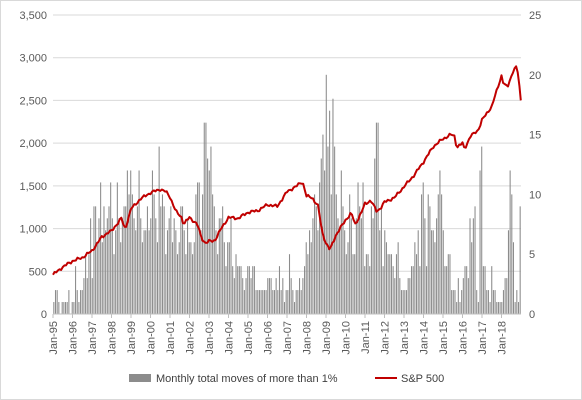 This screenshot has height=400, width=582. What do you see at coordinates (405, 338) in the screenshot?
I see `x-axis-tick-label: Jan-13` at bounding box center [405, 338].